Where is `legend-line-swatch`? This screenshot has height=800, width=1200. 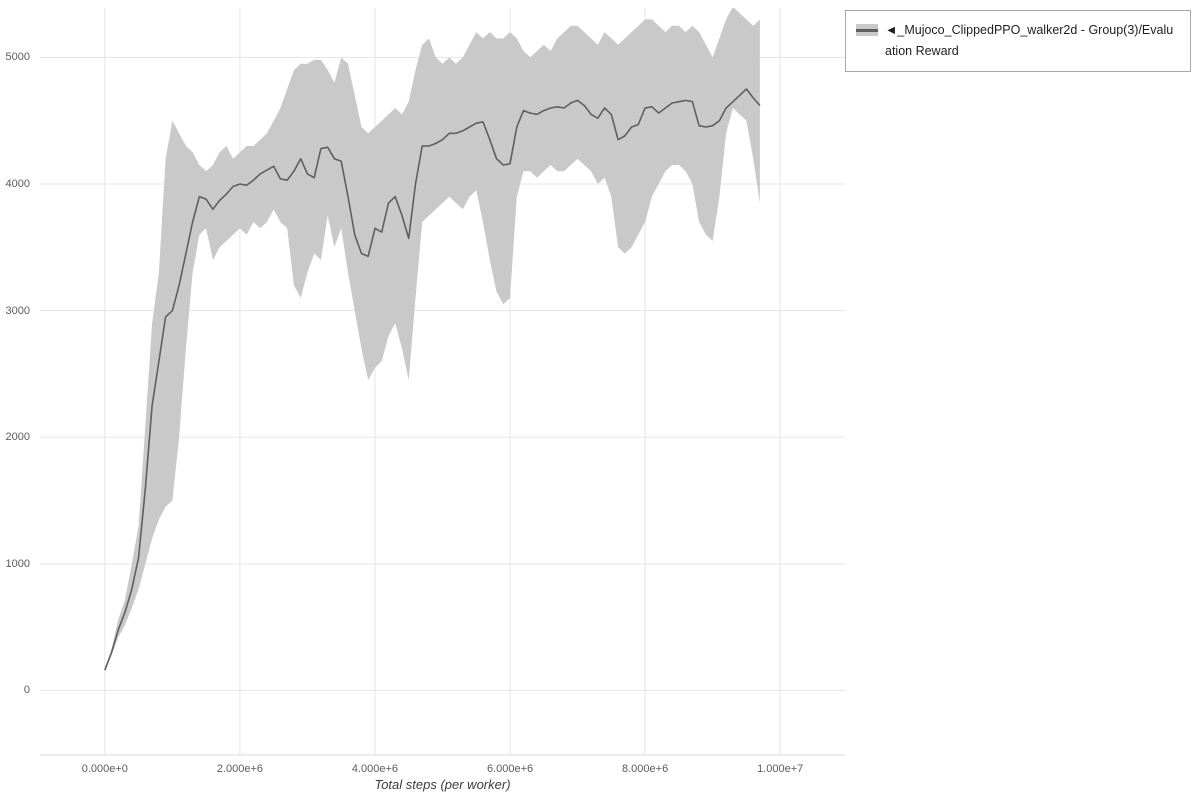 legend-line-swatch is located at coordinates (867, 30).